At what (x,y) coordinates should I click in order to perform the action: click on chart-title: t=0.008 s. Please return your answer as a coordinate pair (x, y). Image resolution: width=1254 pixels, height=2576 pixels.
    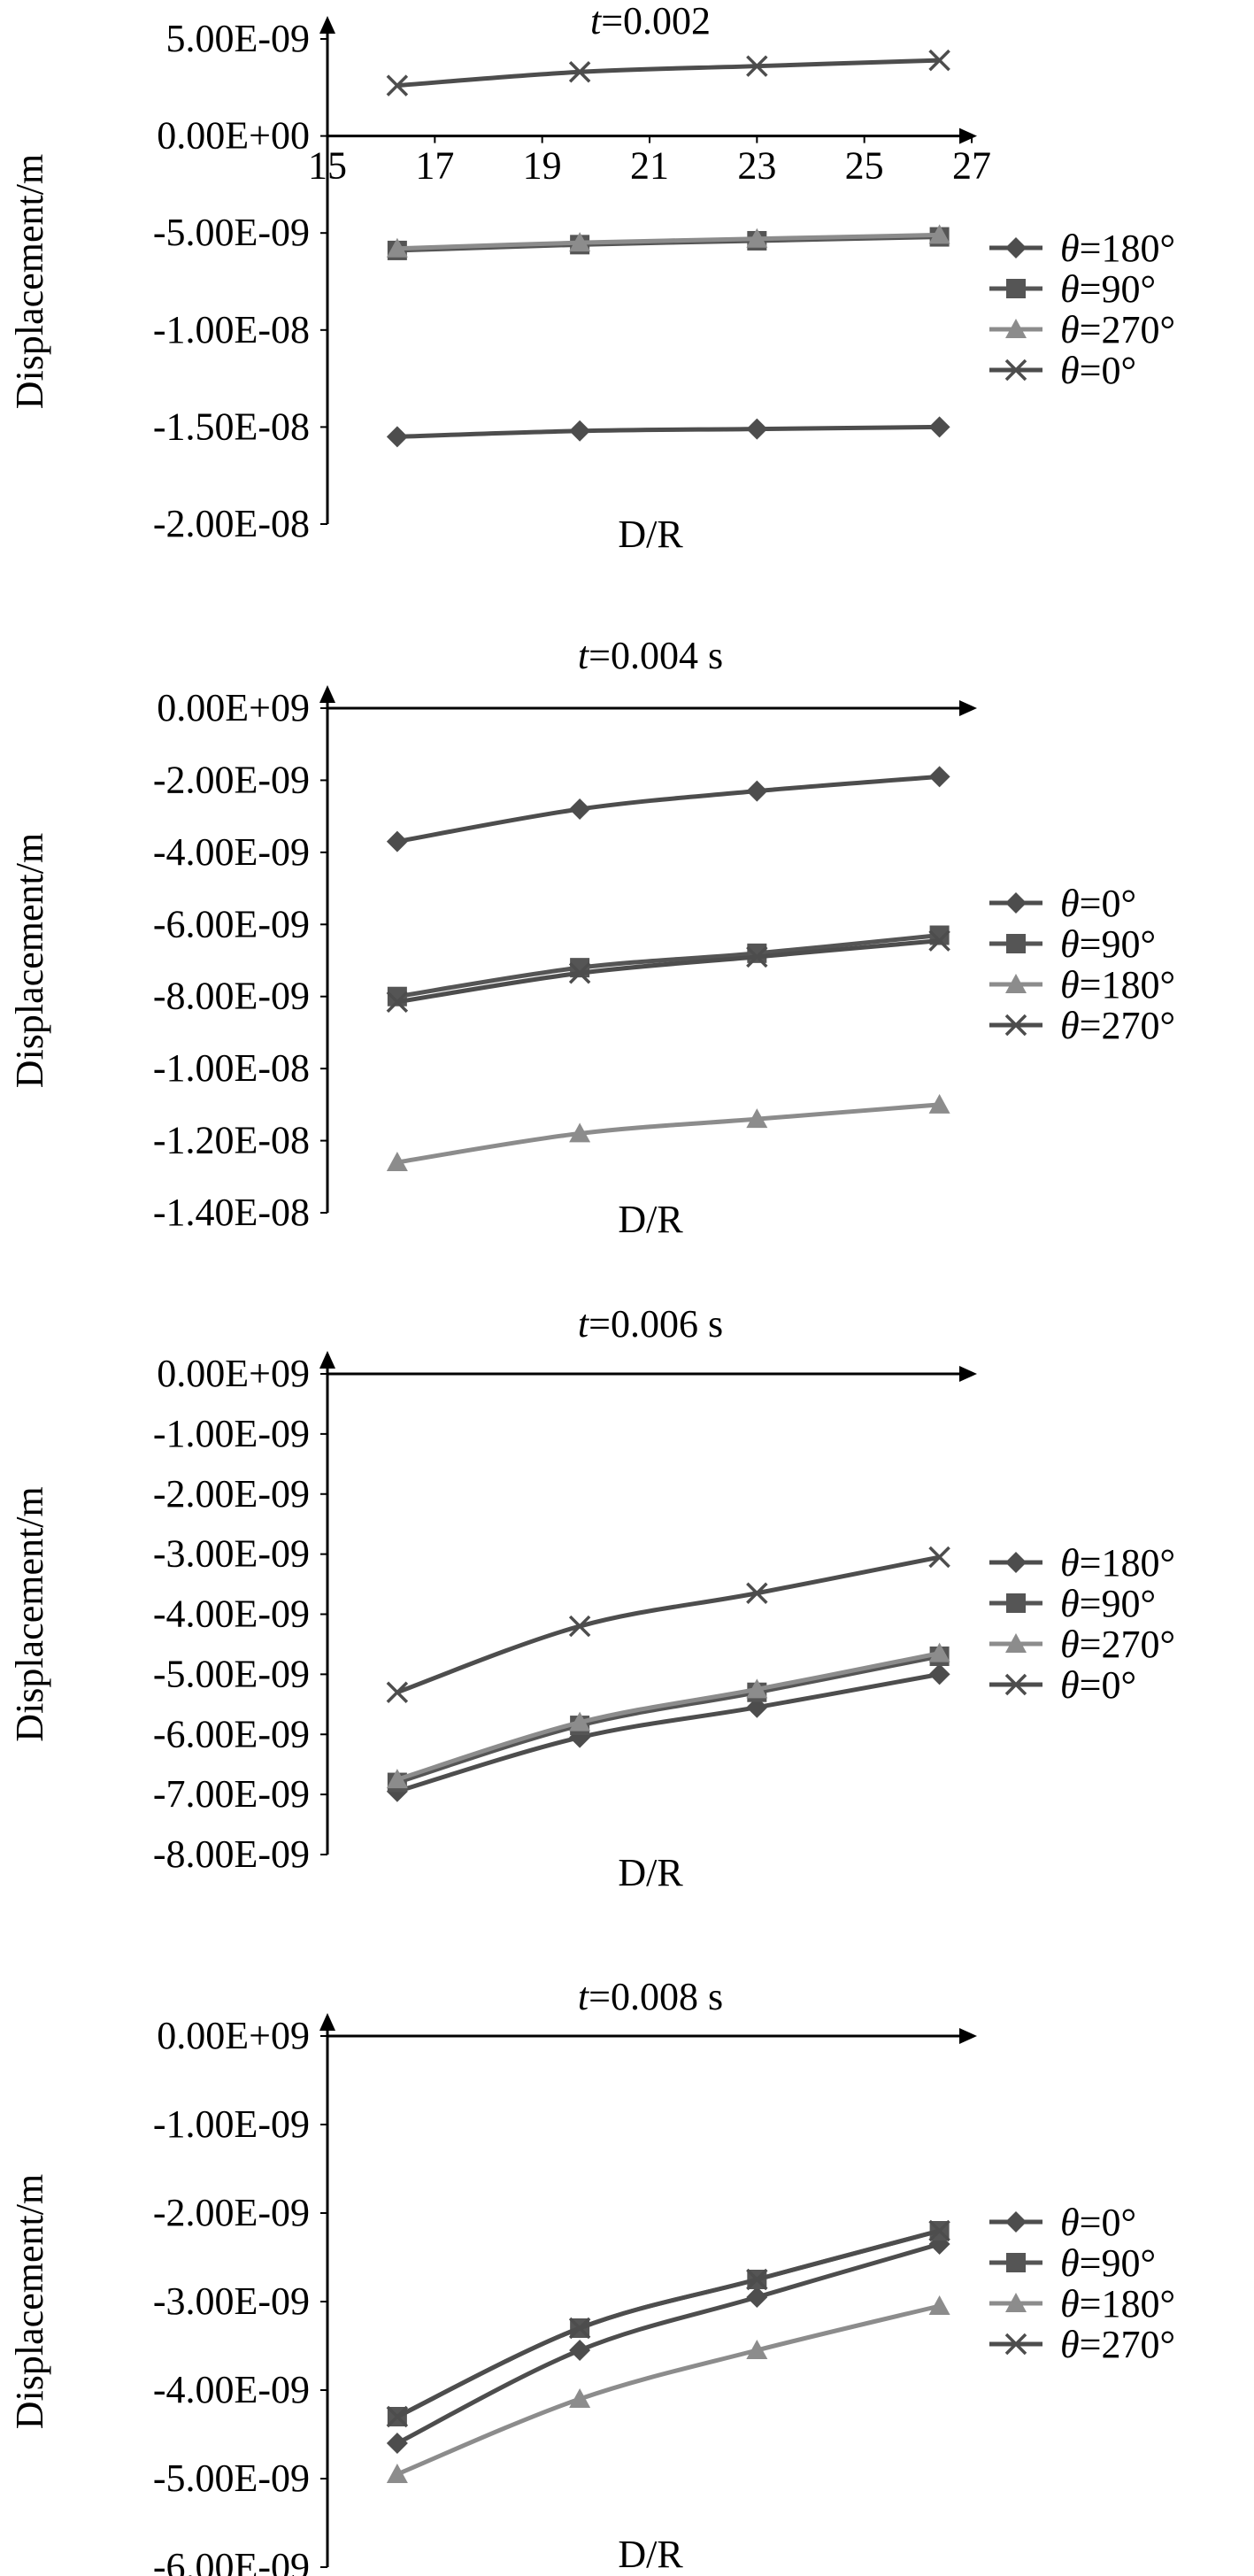
    Looking at the image, I should click on (650, 1996).